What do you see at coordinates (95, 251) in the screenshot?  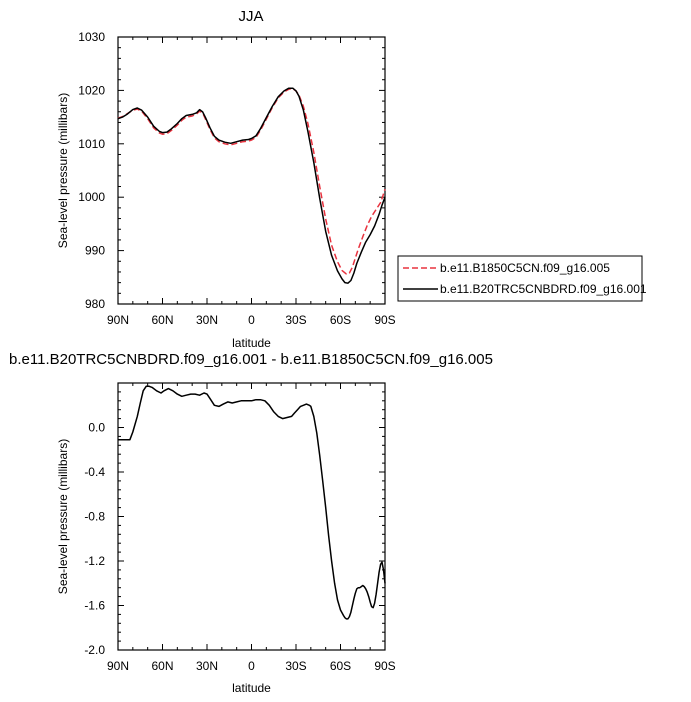 I see `chart-1-y-tick-label: 990` at bounding box center [95, 251].